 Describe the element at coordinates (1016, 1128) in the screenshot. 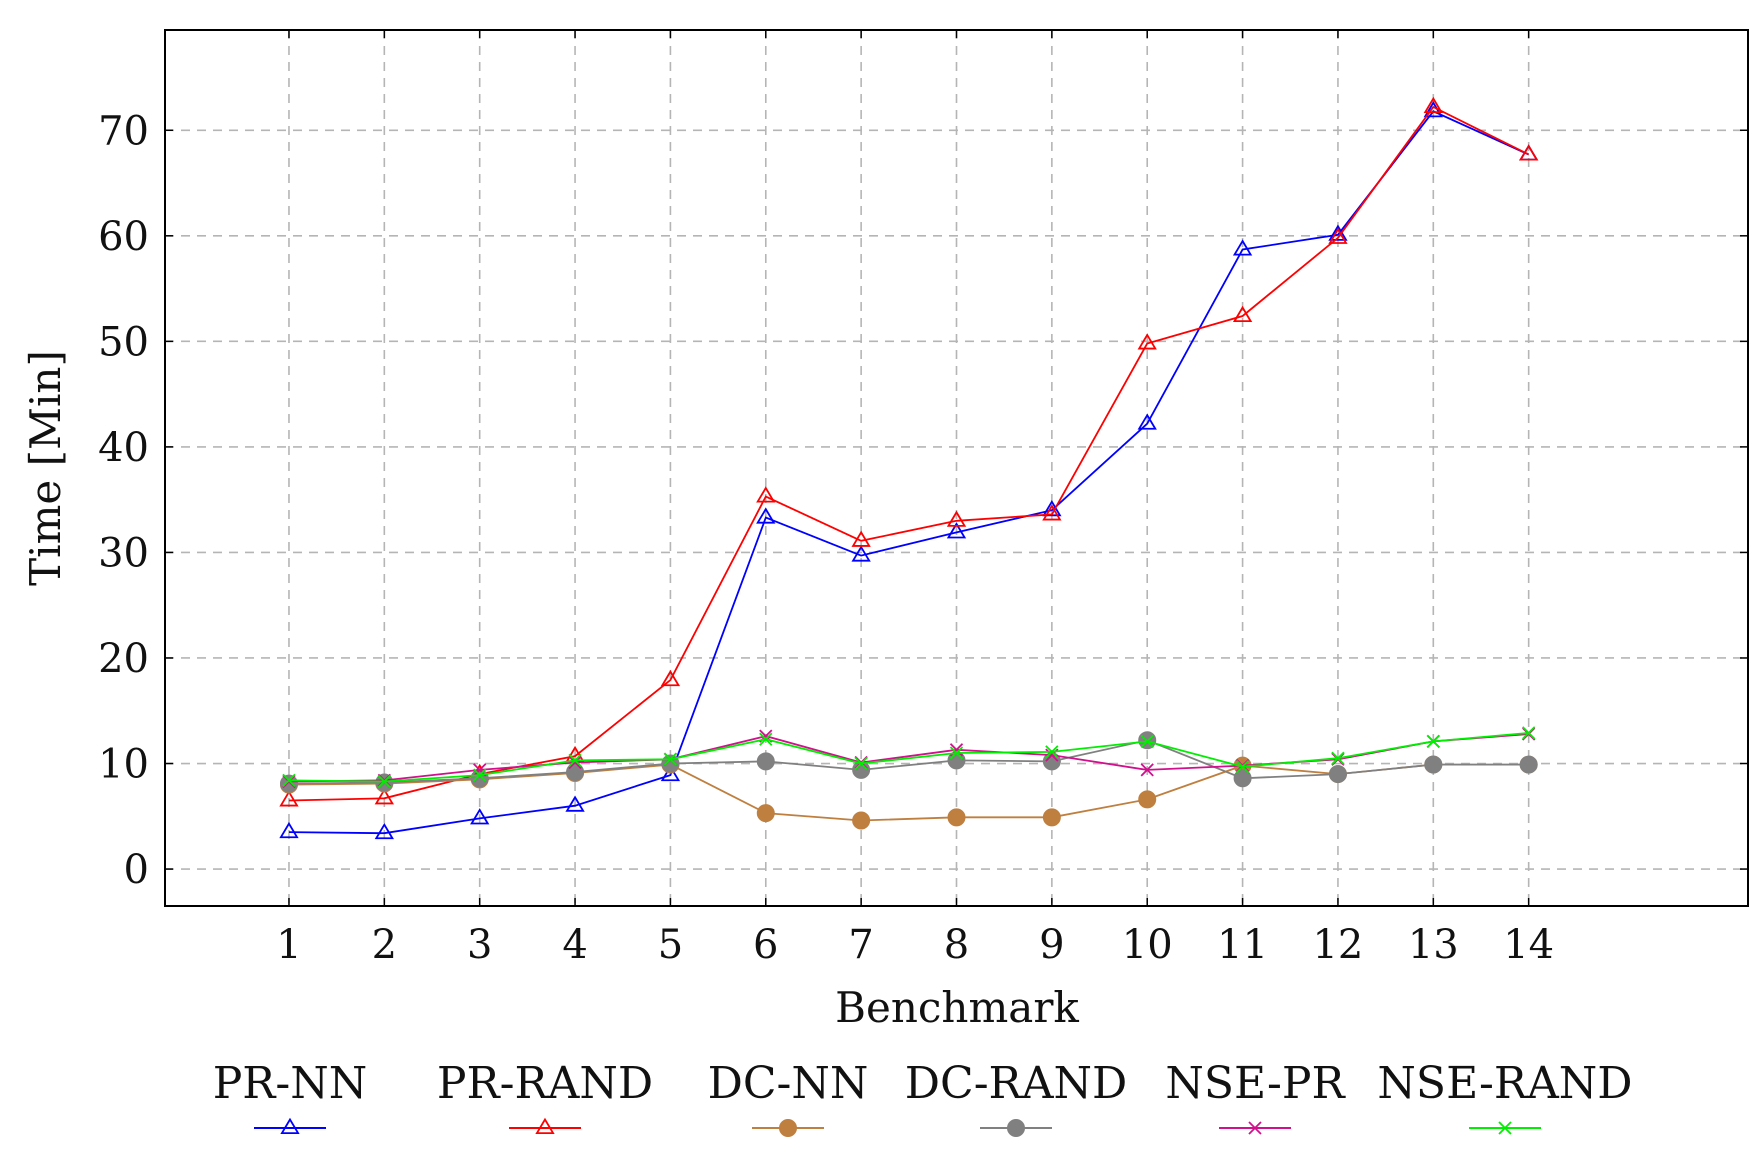

I see `legend-marker-dc-rand` at that location.